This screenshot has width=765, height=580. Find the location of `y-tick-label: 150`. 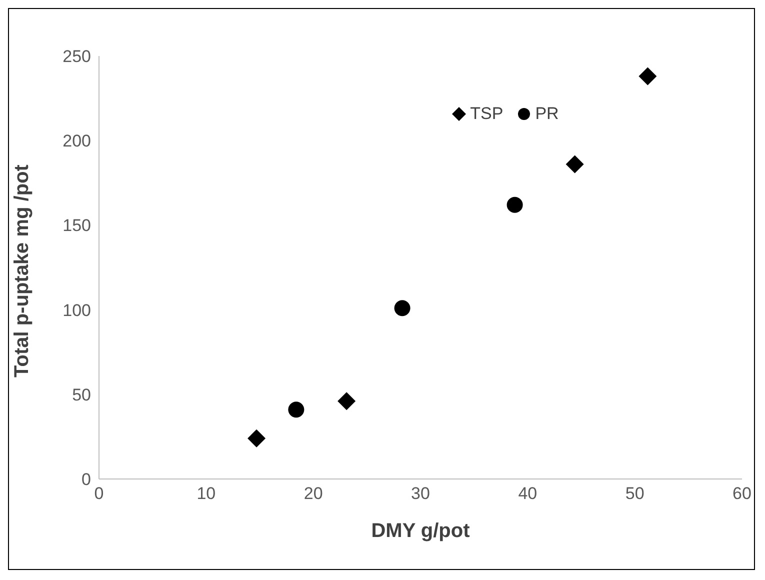

y-tick-label: 150 is located at coordinates (76, 226).